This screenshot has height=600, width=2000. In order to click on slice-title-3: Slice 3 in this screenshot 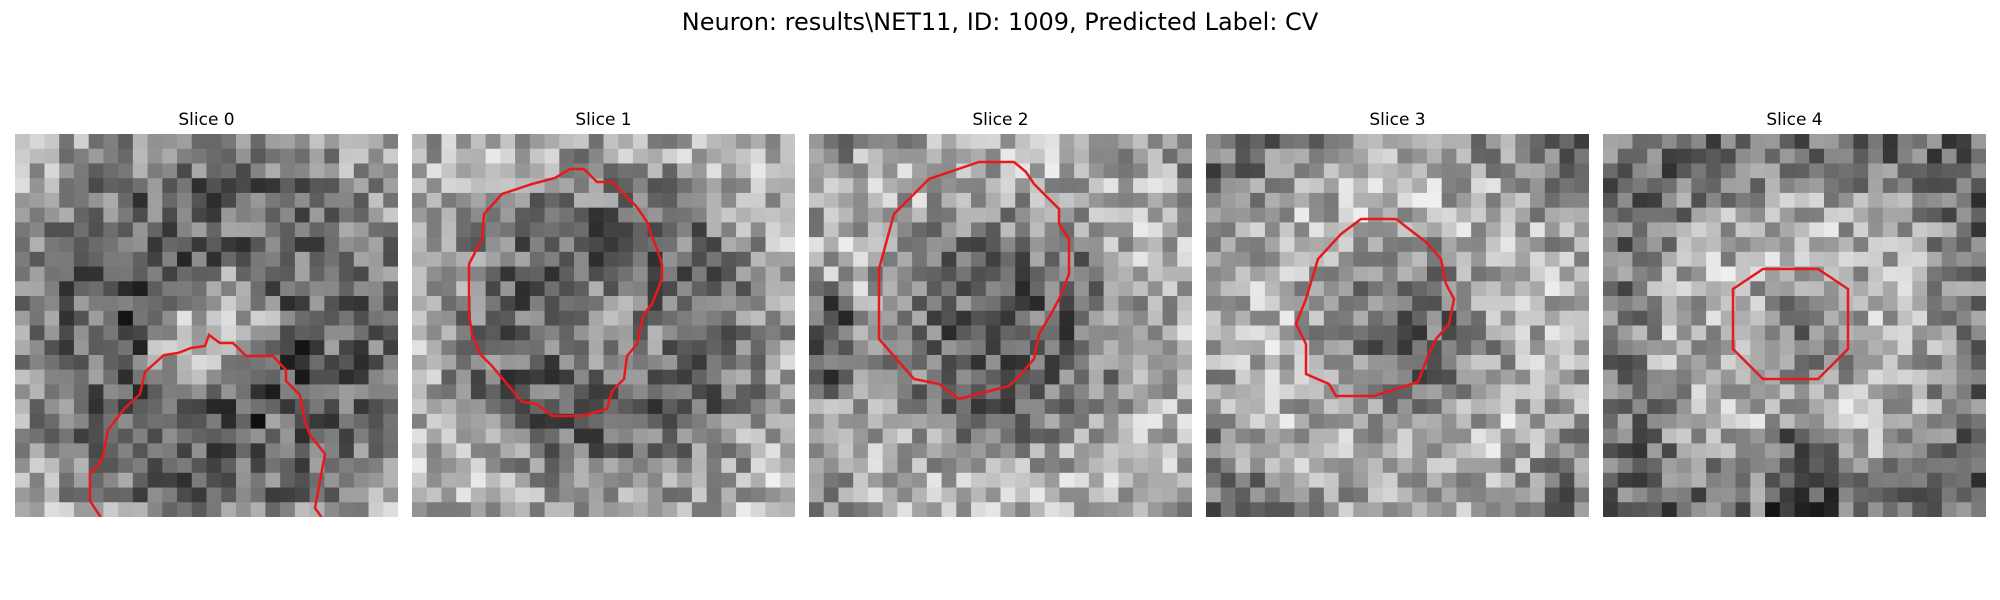, I will do `click(1397, 120)`.